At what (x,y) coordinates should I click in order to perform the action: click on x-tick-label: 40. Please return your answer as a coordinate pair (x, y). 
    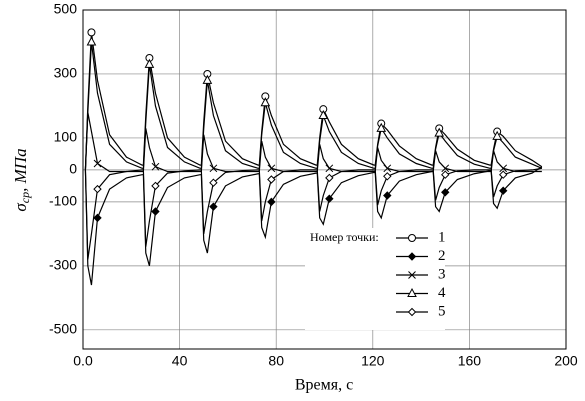
    Looking at the image, I should click on (180, 361).